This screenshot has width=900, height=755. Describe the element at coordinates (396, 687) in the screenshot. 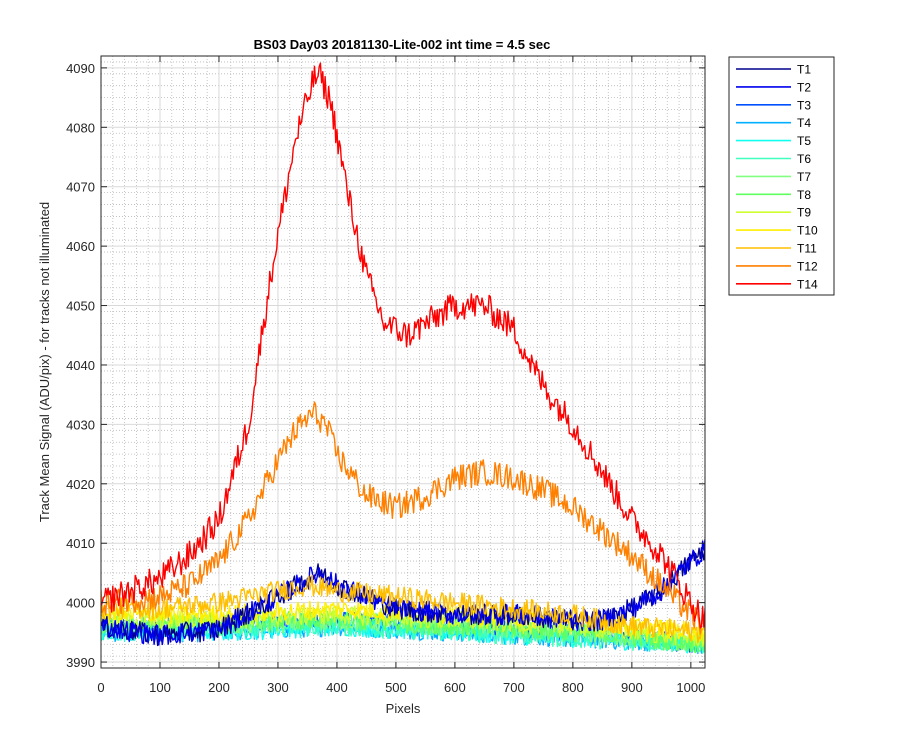

I see `x-tick-label: 500` at that location.